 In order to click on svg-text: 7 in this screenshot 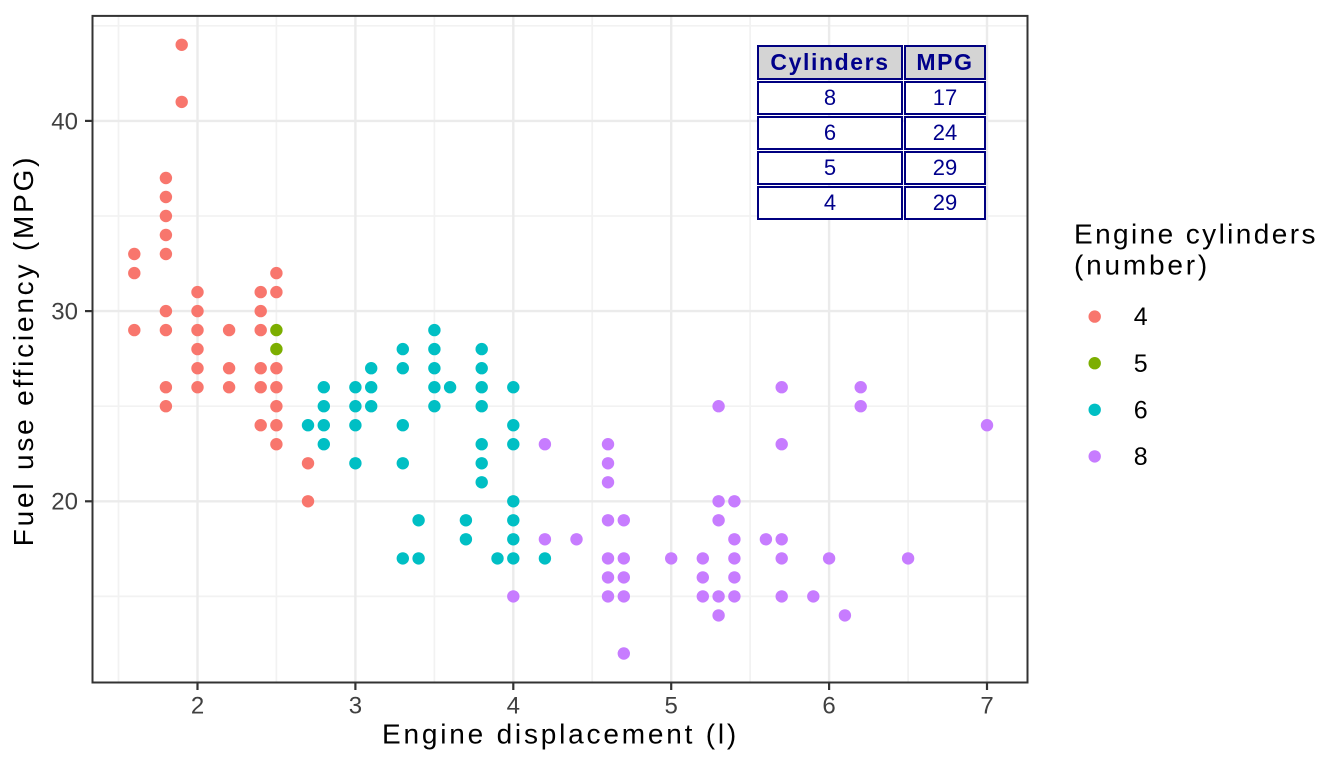, I will do `click(986, 706)`.